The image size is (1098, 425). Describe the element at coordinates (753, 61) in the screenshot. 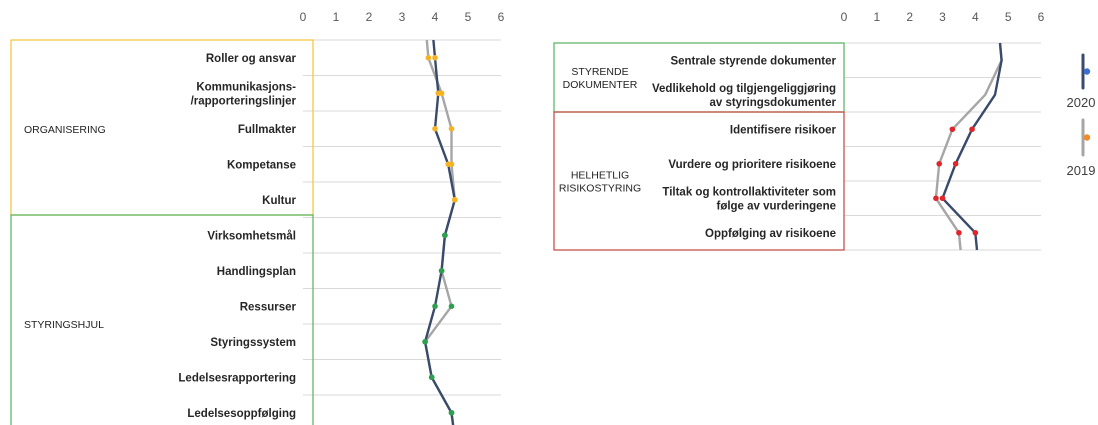

I see `category-label: Sentrale styrende dokumenter` at that location.